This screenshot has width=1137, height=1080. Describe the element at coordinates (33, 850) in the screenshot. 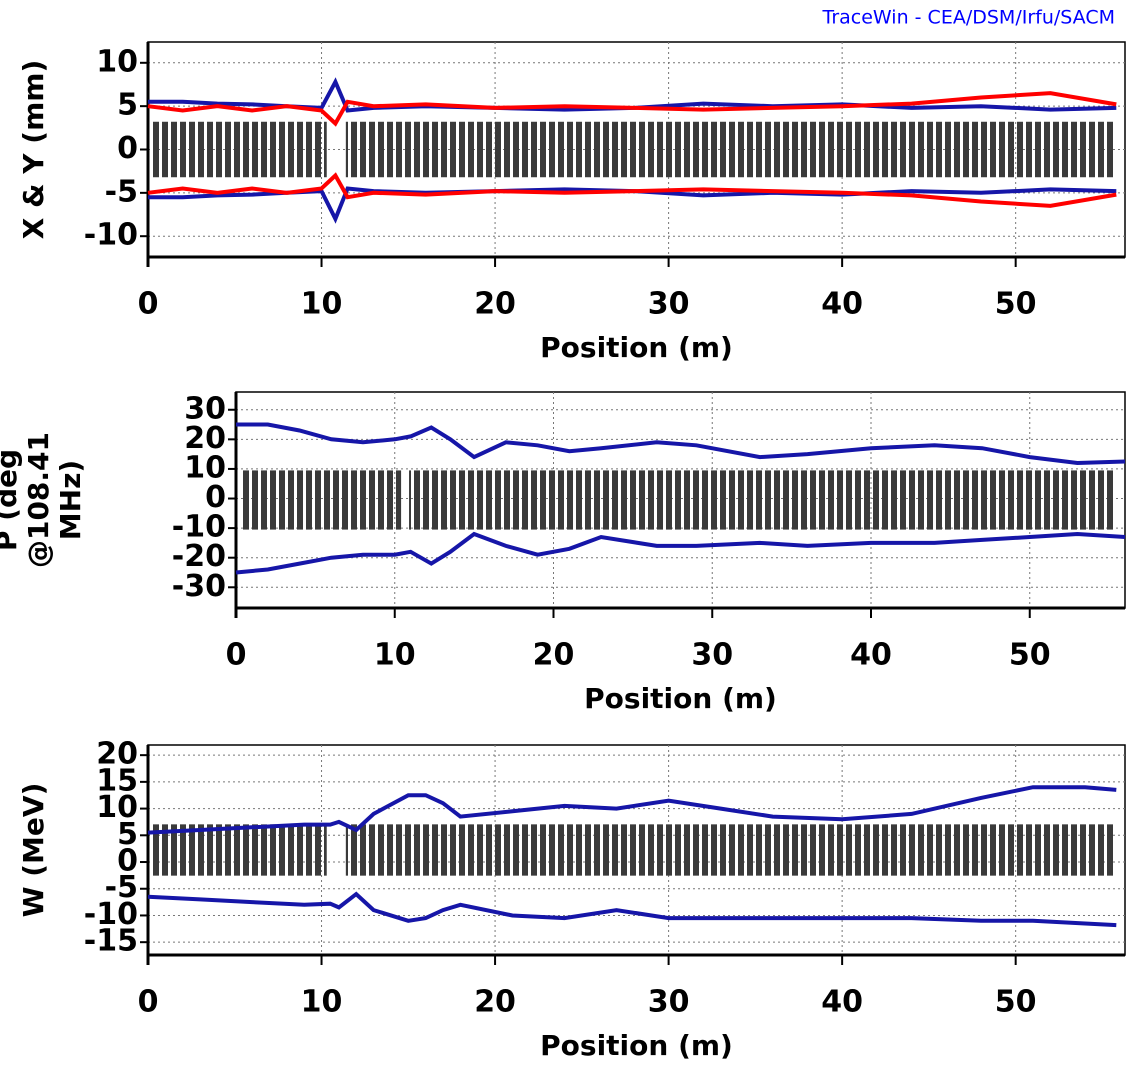

I see `y-axis-label: W (MeV)` at that location.